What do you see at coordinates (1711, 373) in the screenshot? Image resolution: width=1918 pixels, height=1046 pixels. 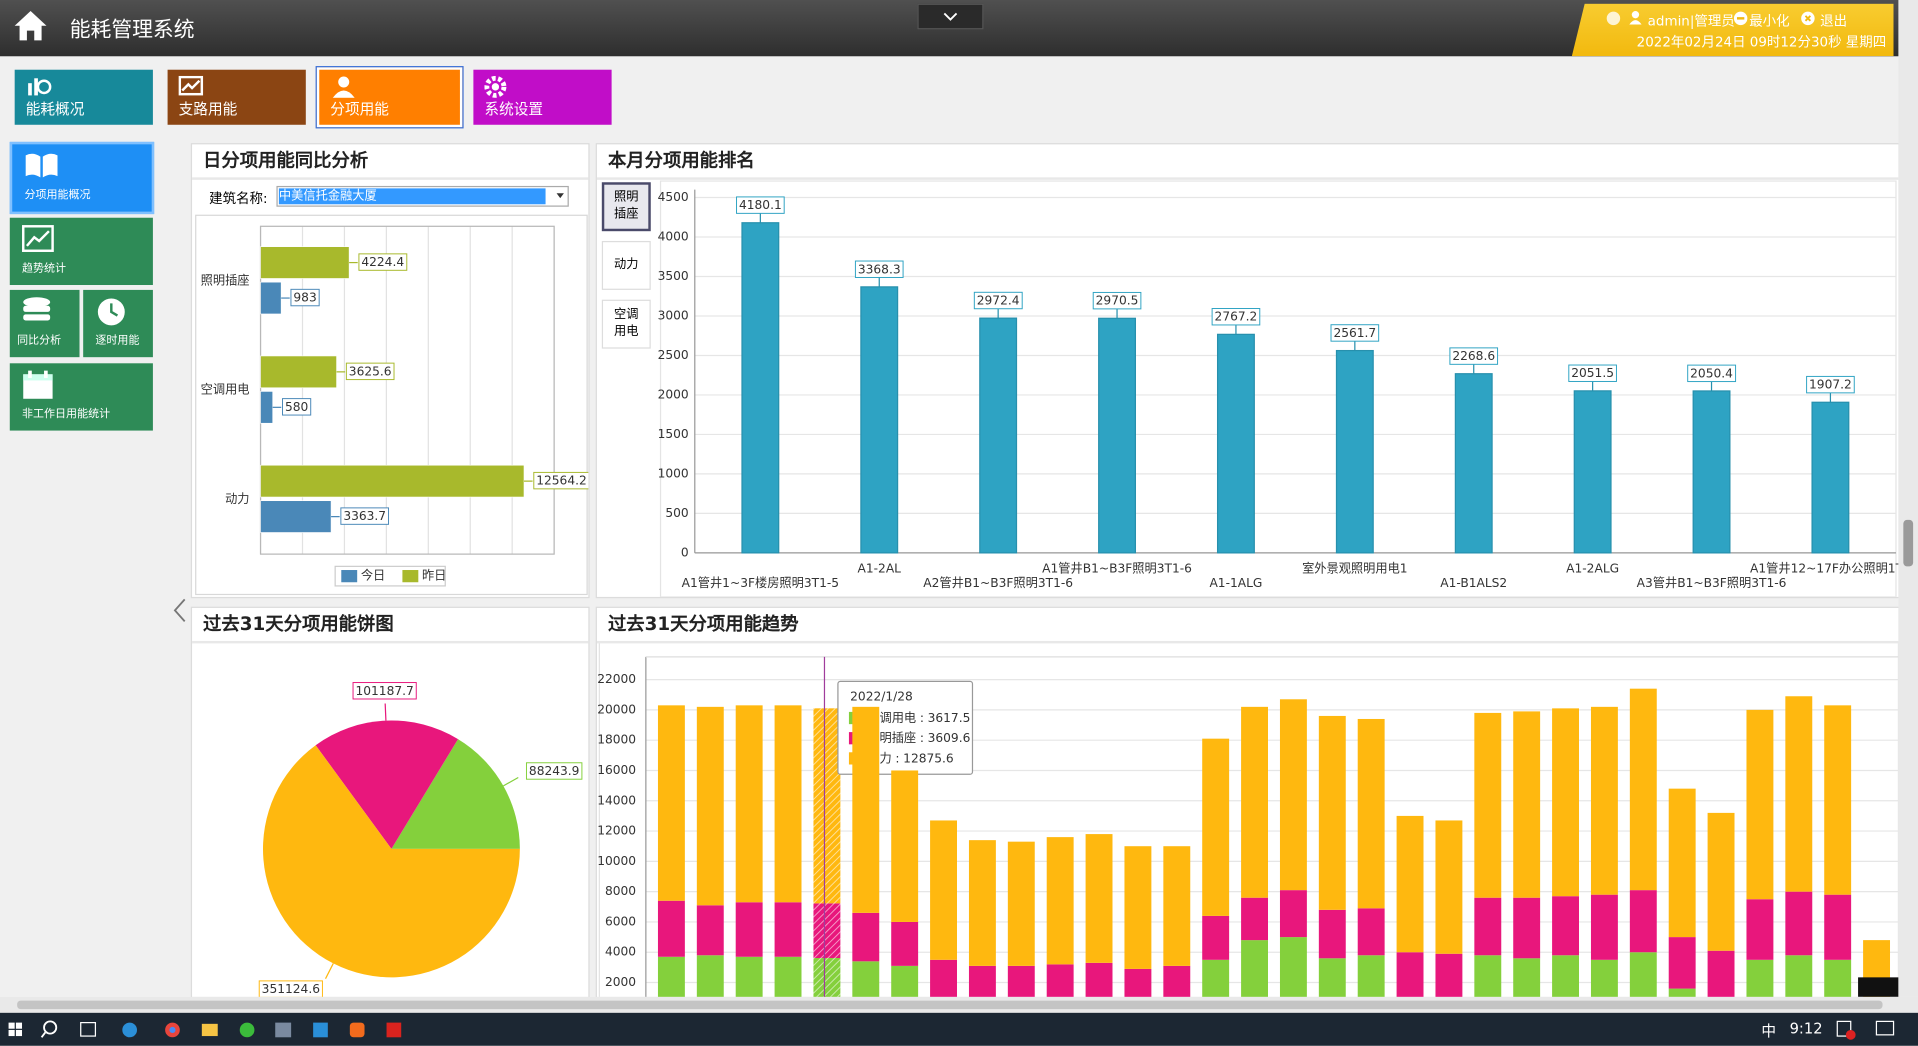 I see `value-label: 2050.4` at bounding box center [1711, 373].